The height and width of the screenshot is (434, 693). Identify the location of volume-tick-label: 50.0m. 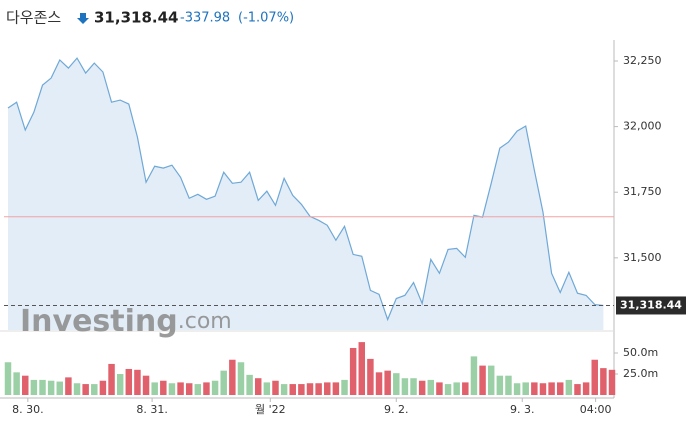
(640, 352).